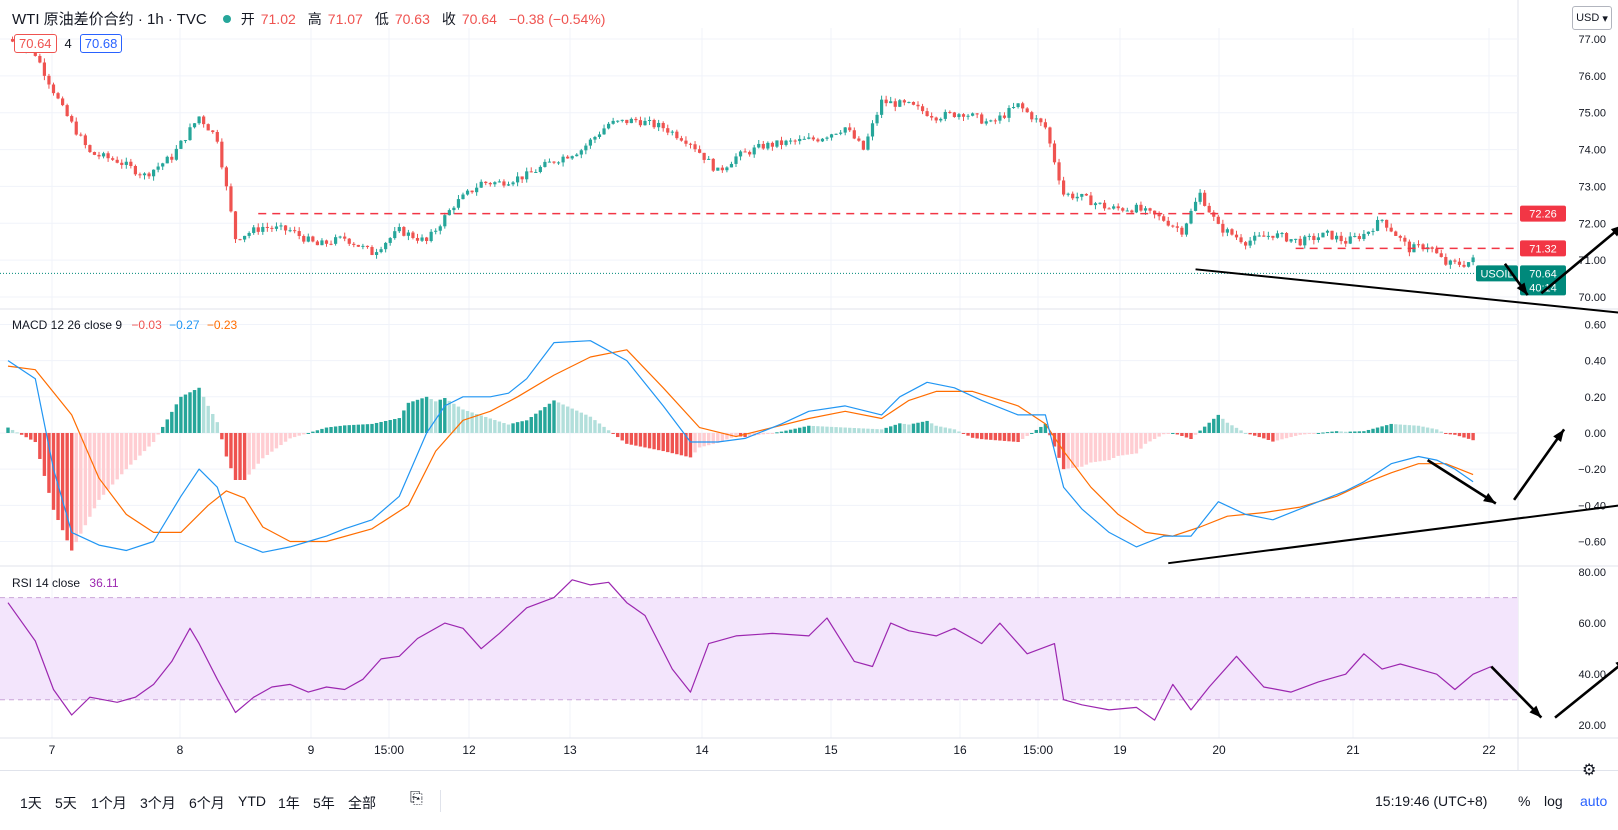 Image resolution: width=1618 pixels, height=830 pixels. Describe the element at coordinates (101, 43) in the screenshot. I see `ask-button: 70.68` at that location.